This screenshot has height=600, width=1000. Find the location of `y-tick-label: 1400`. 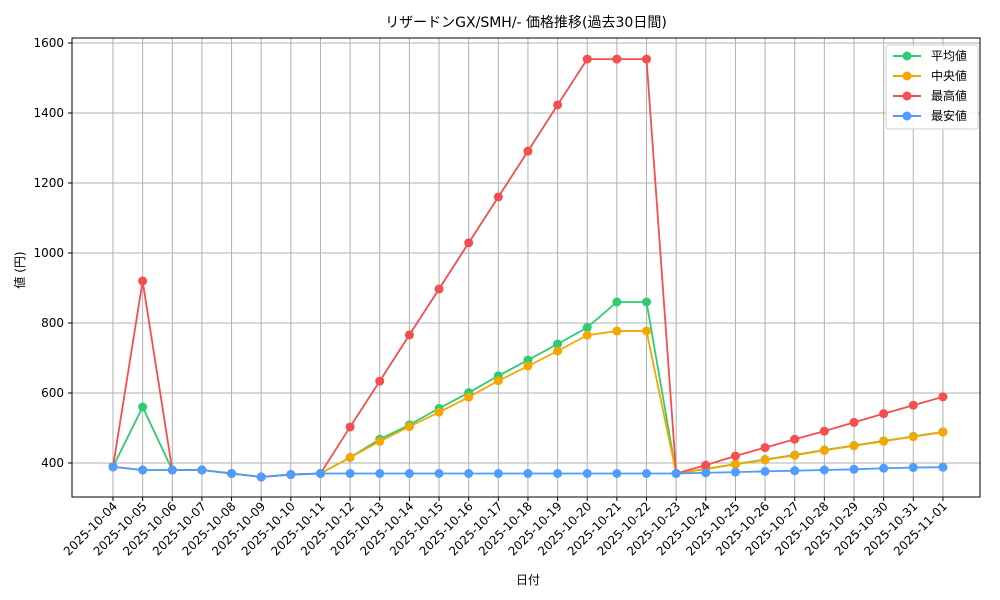

y-tick-label: 1400 is located at coordinates (48, 113).